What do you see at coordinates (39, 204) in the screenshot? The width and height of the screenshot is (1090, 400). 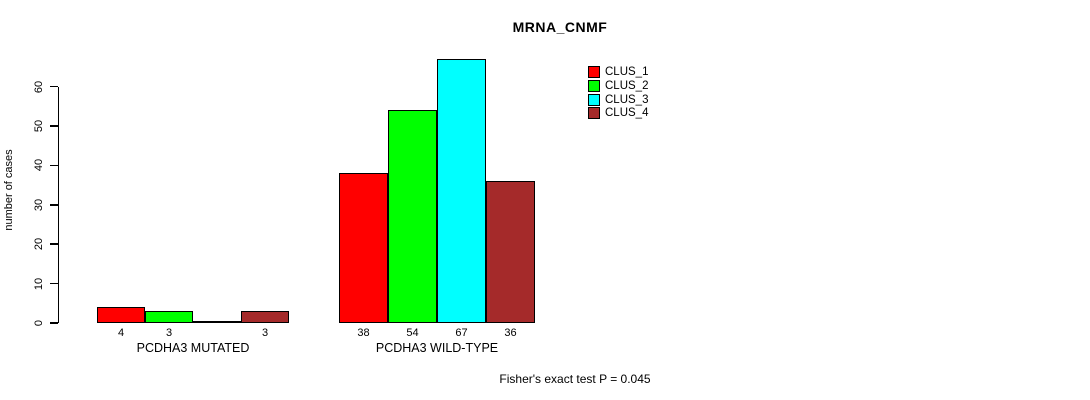 I see `y-tick-label: 30` at bounding box center [39, 204].